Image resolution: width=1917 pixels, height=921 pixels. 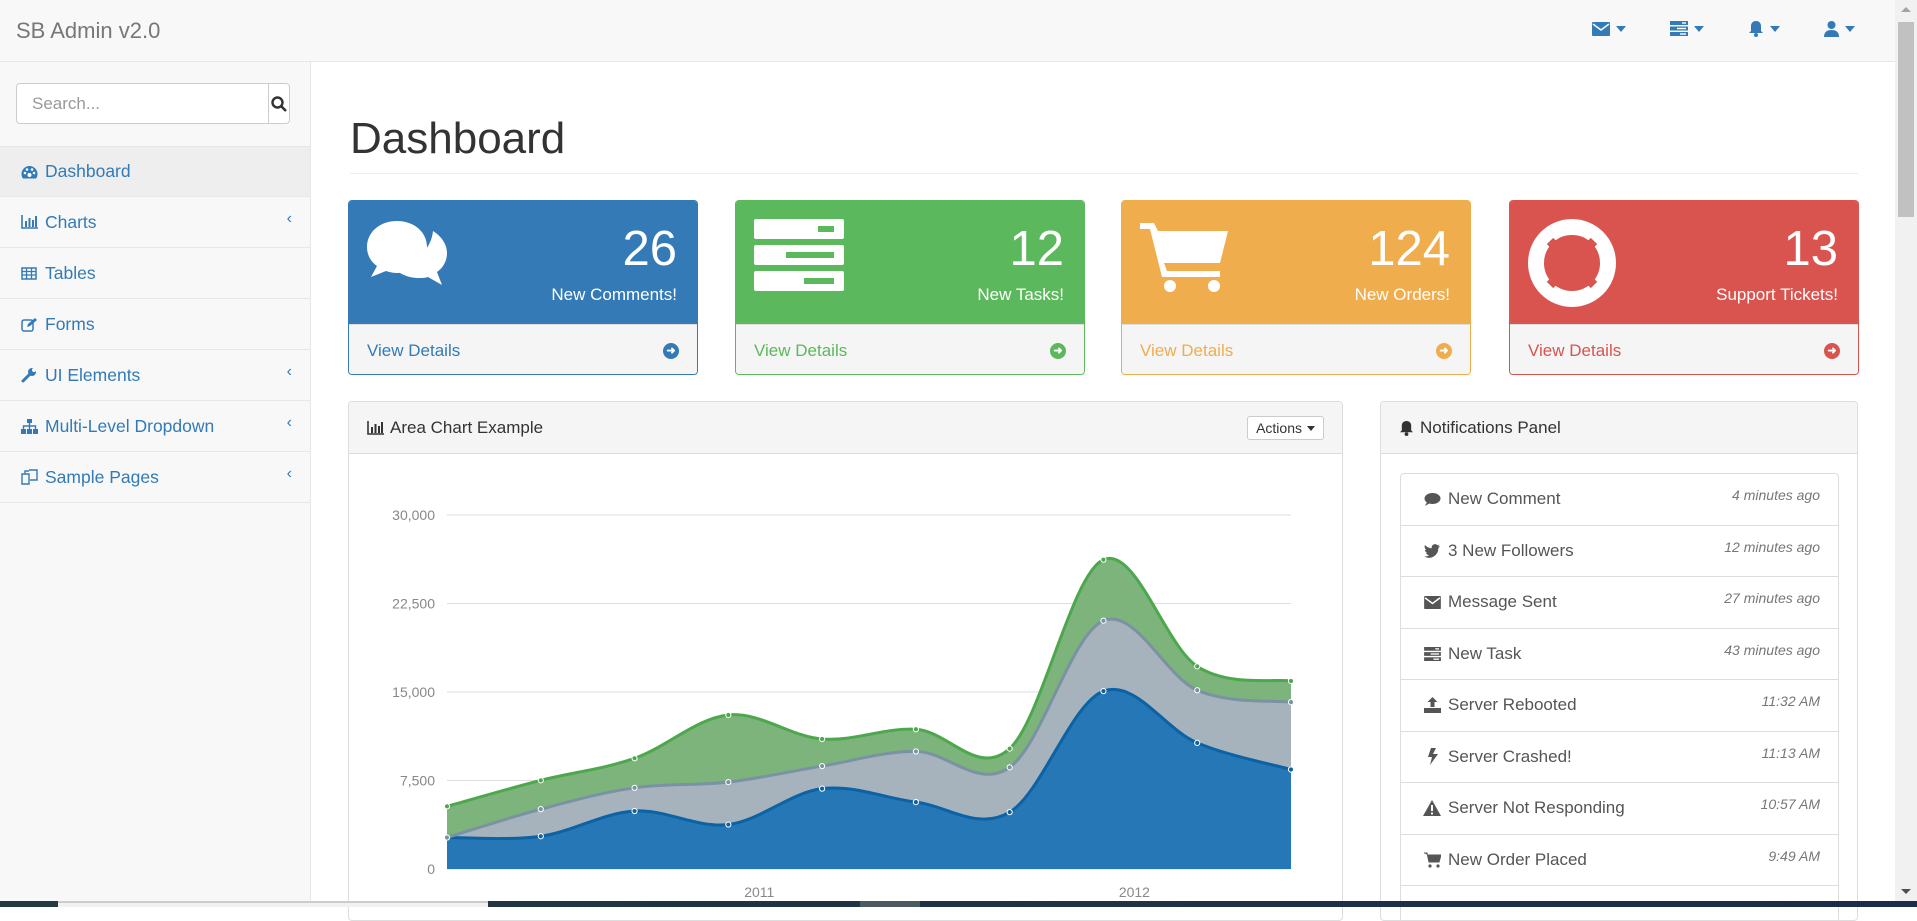 What do you see at coordinates (93, 374) in the screenshot?
I see `sidebar-item-label: UI Elements` at bounding box center [93, 374].